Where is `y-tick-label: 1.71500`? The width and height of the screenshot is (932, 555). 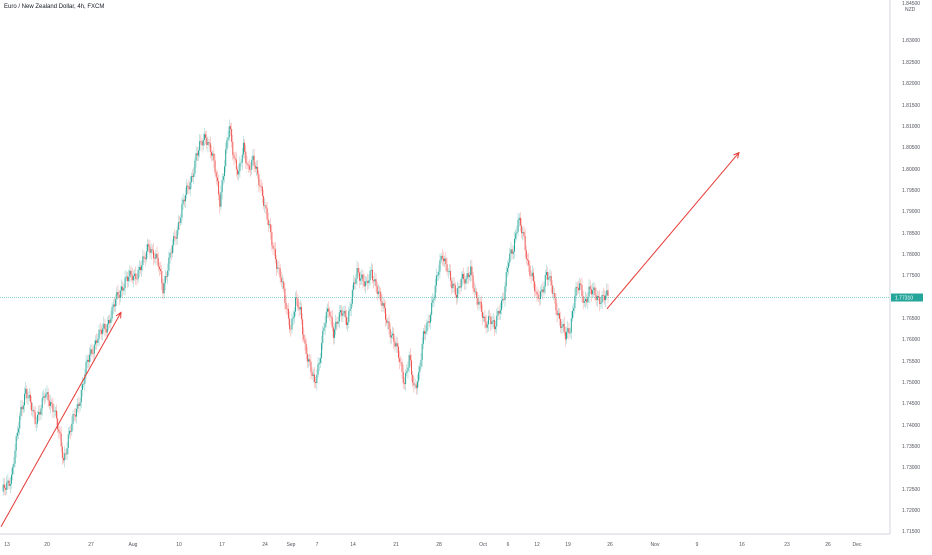
y-tick-label: 1.71500 is located at coordinates (911, 532).